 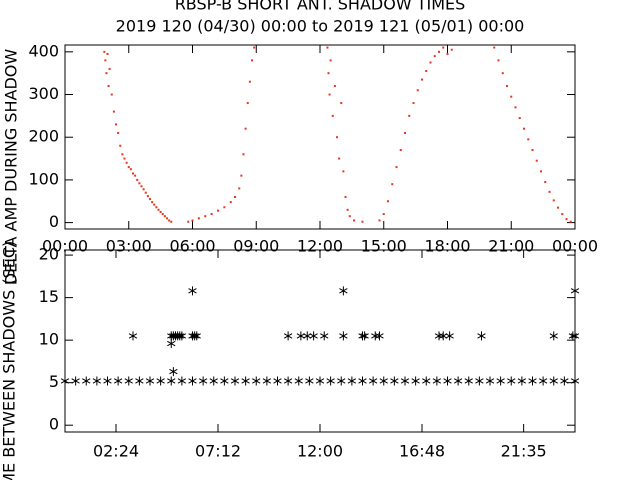 What do you see at coordinates (9, 360) in the screenshot?
I see `y-axis-label: TIME BETWEEN SHADOWS (SEC)` at bounding box center [9, 360].